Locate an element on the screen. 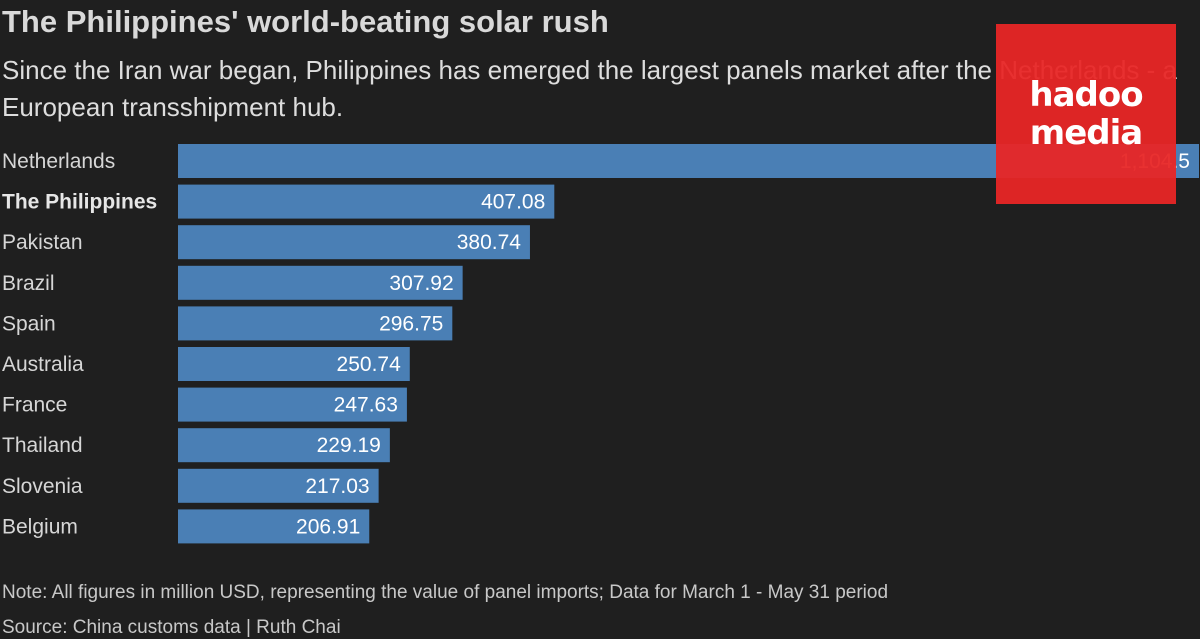 Image resolution: width=1200 pixels, height=639 pixels. value-label: 407.08 is located at coordinates (513, 202).